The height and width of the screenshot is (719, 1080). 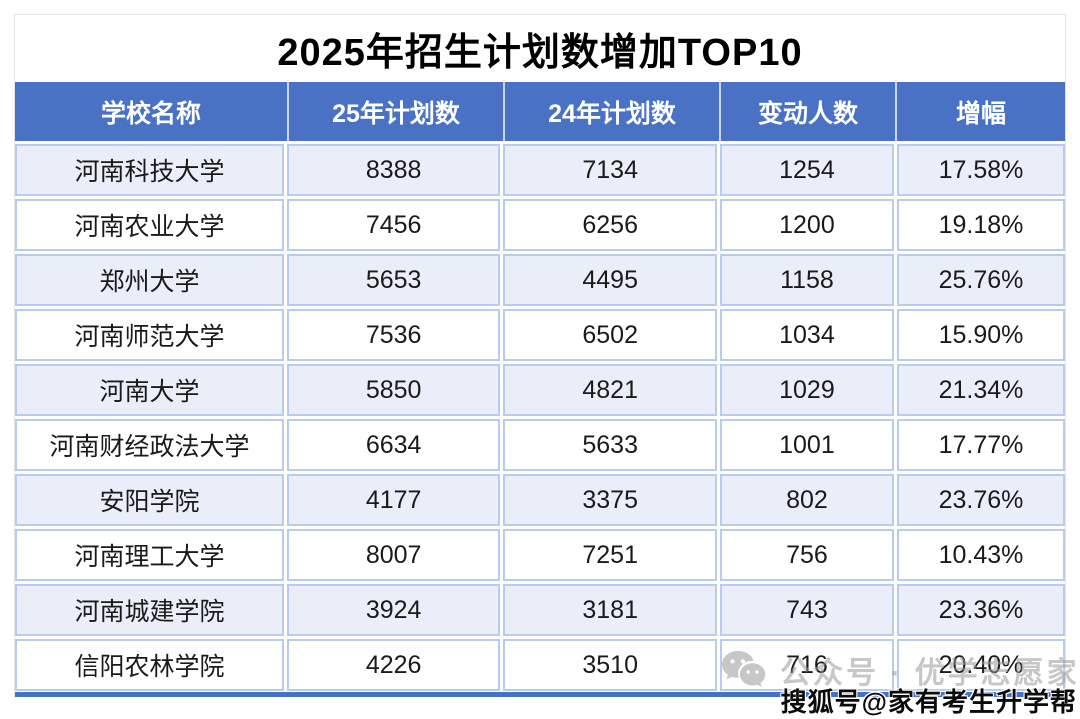 What do you see at coordinates (393, 445) in the screenshot?
I see `value-cell: 6634` at bounding box center [393, 445].